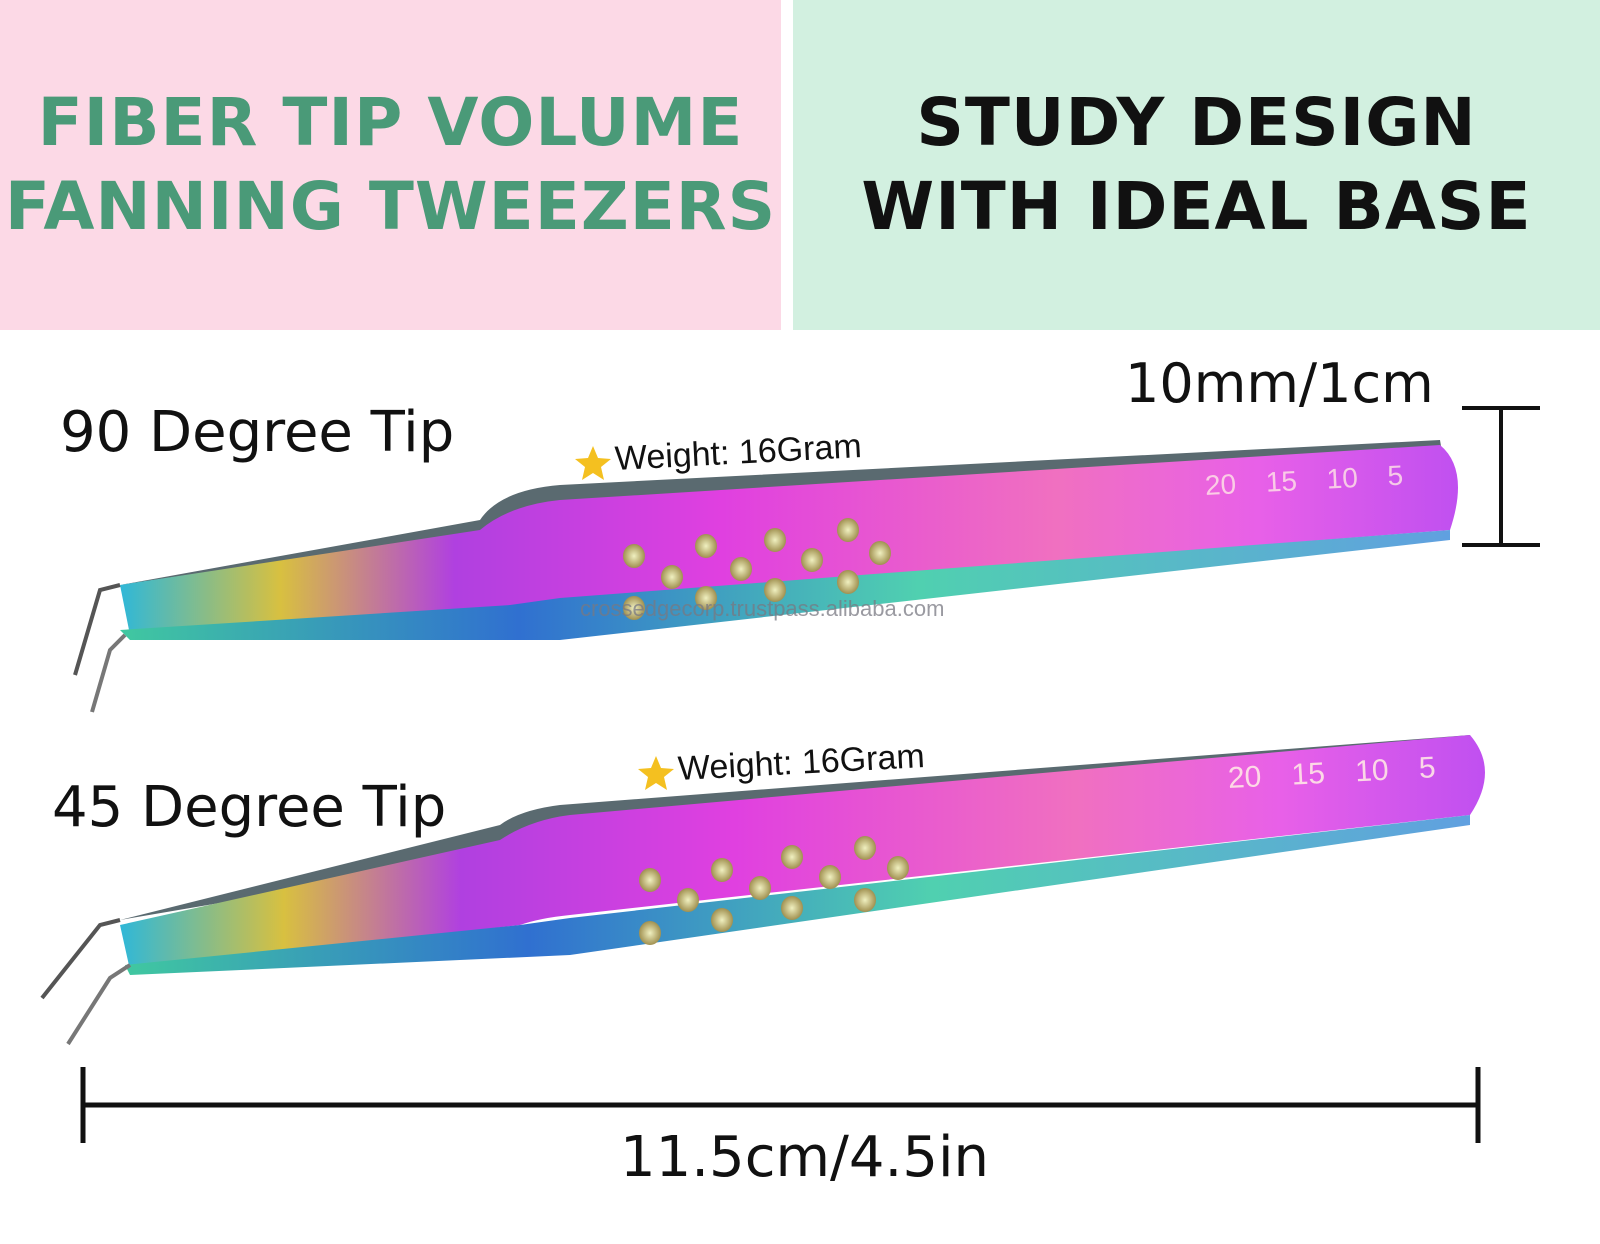 The image size is (1600, 1244). What do you see at coordinates (762, 608) in the screenshot?
I see `watermark: crossedgecorp.trustpass.alibaba.com` at bounding box center [762, 608].